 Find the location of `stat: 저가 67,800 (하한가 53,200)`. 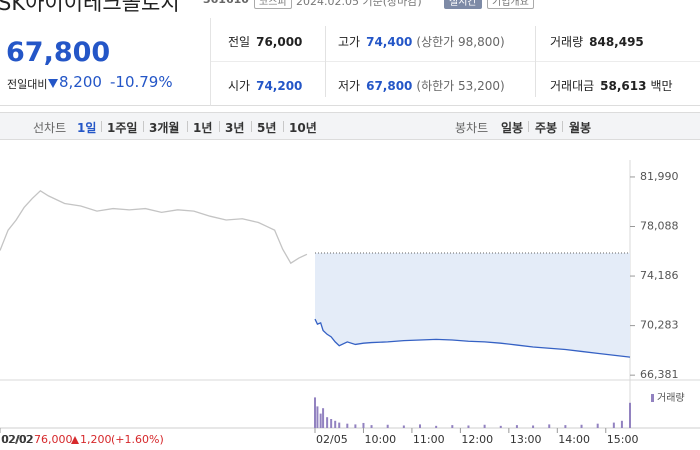

stat: 저가 67,800 (하한가 53,200) is located at coordinates (421, 85).